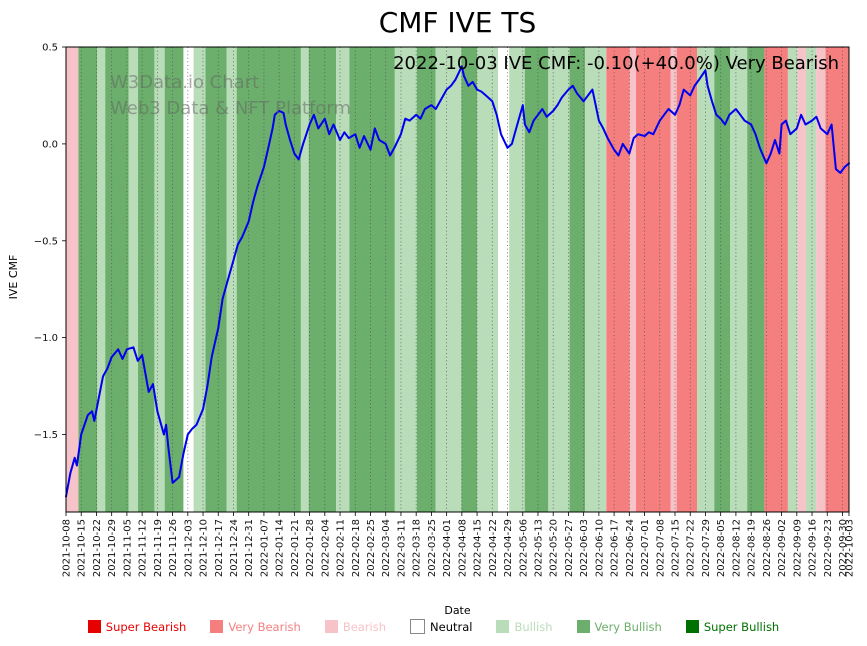 This screenshot has width=867, height=646. I want to click on watermark-line2: Web3 Data & NFT Platform, so click(231, 109).